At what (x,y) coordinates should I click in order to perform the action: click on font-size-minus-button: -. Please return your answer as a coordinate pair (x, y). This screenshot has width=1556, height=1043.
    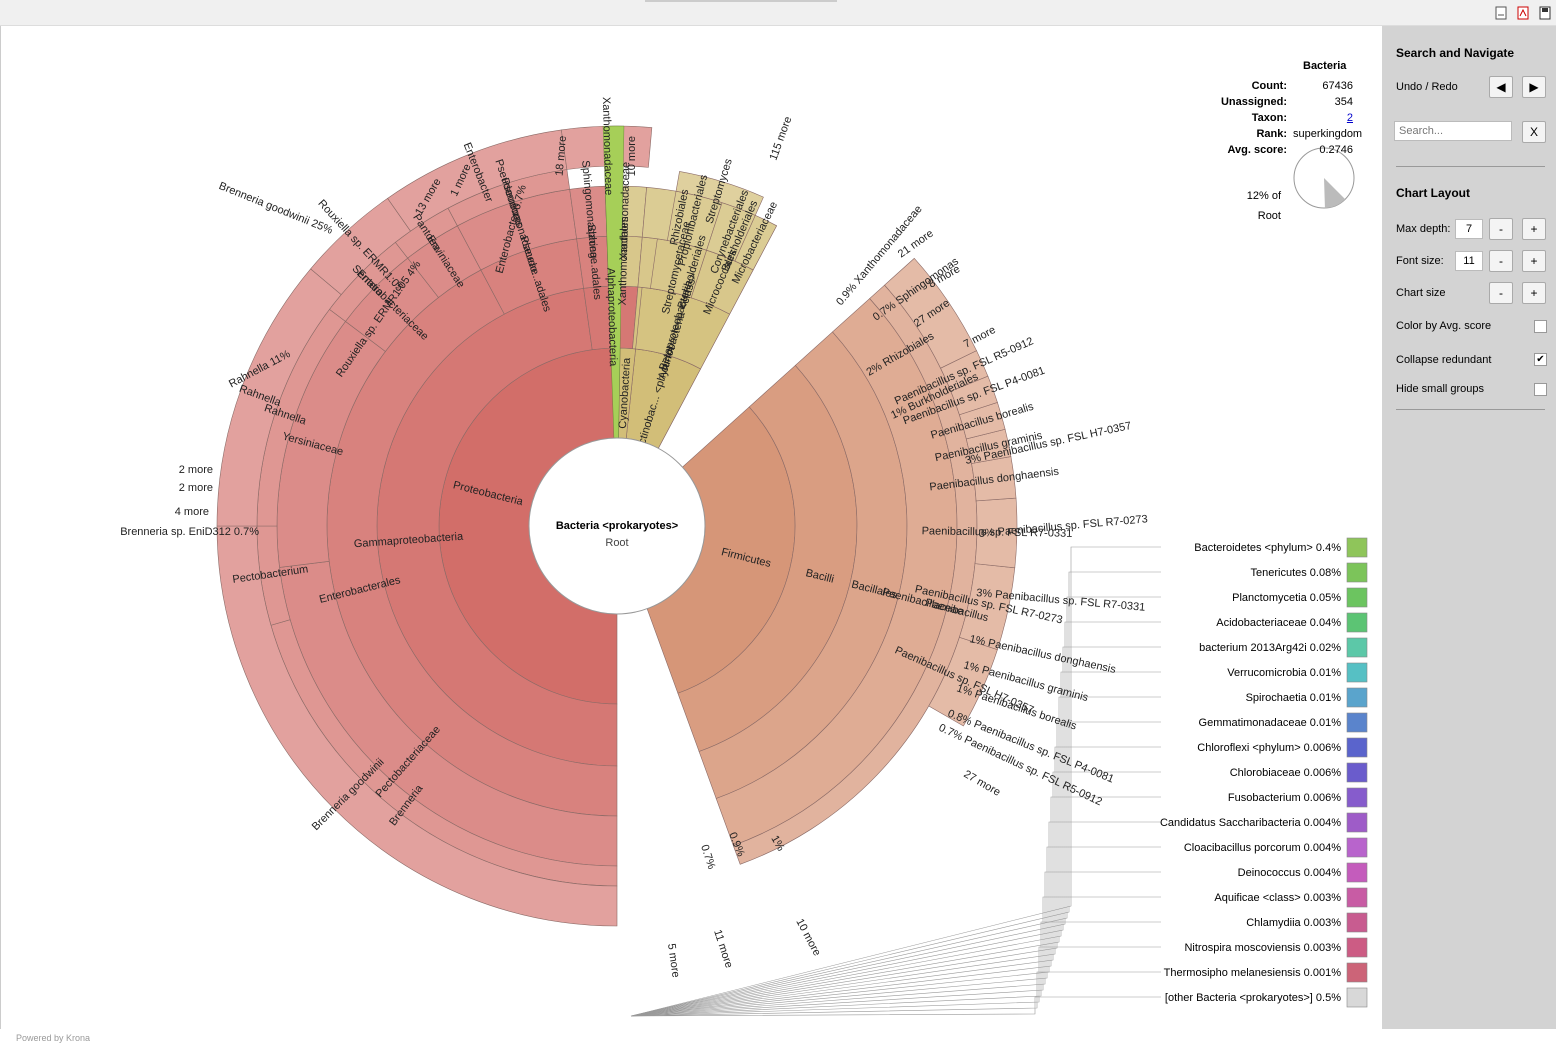
    Looking at the image, I should click on (1501, 261).